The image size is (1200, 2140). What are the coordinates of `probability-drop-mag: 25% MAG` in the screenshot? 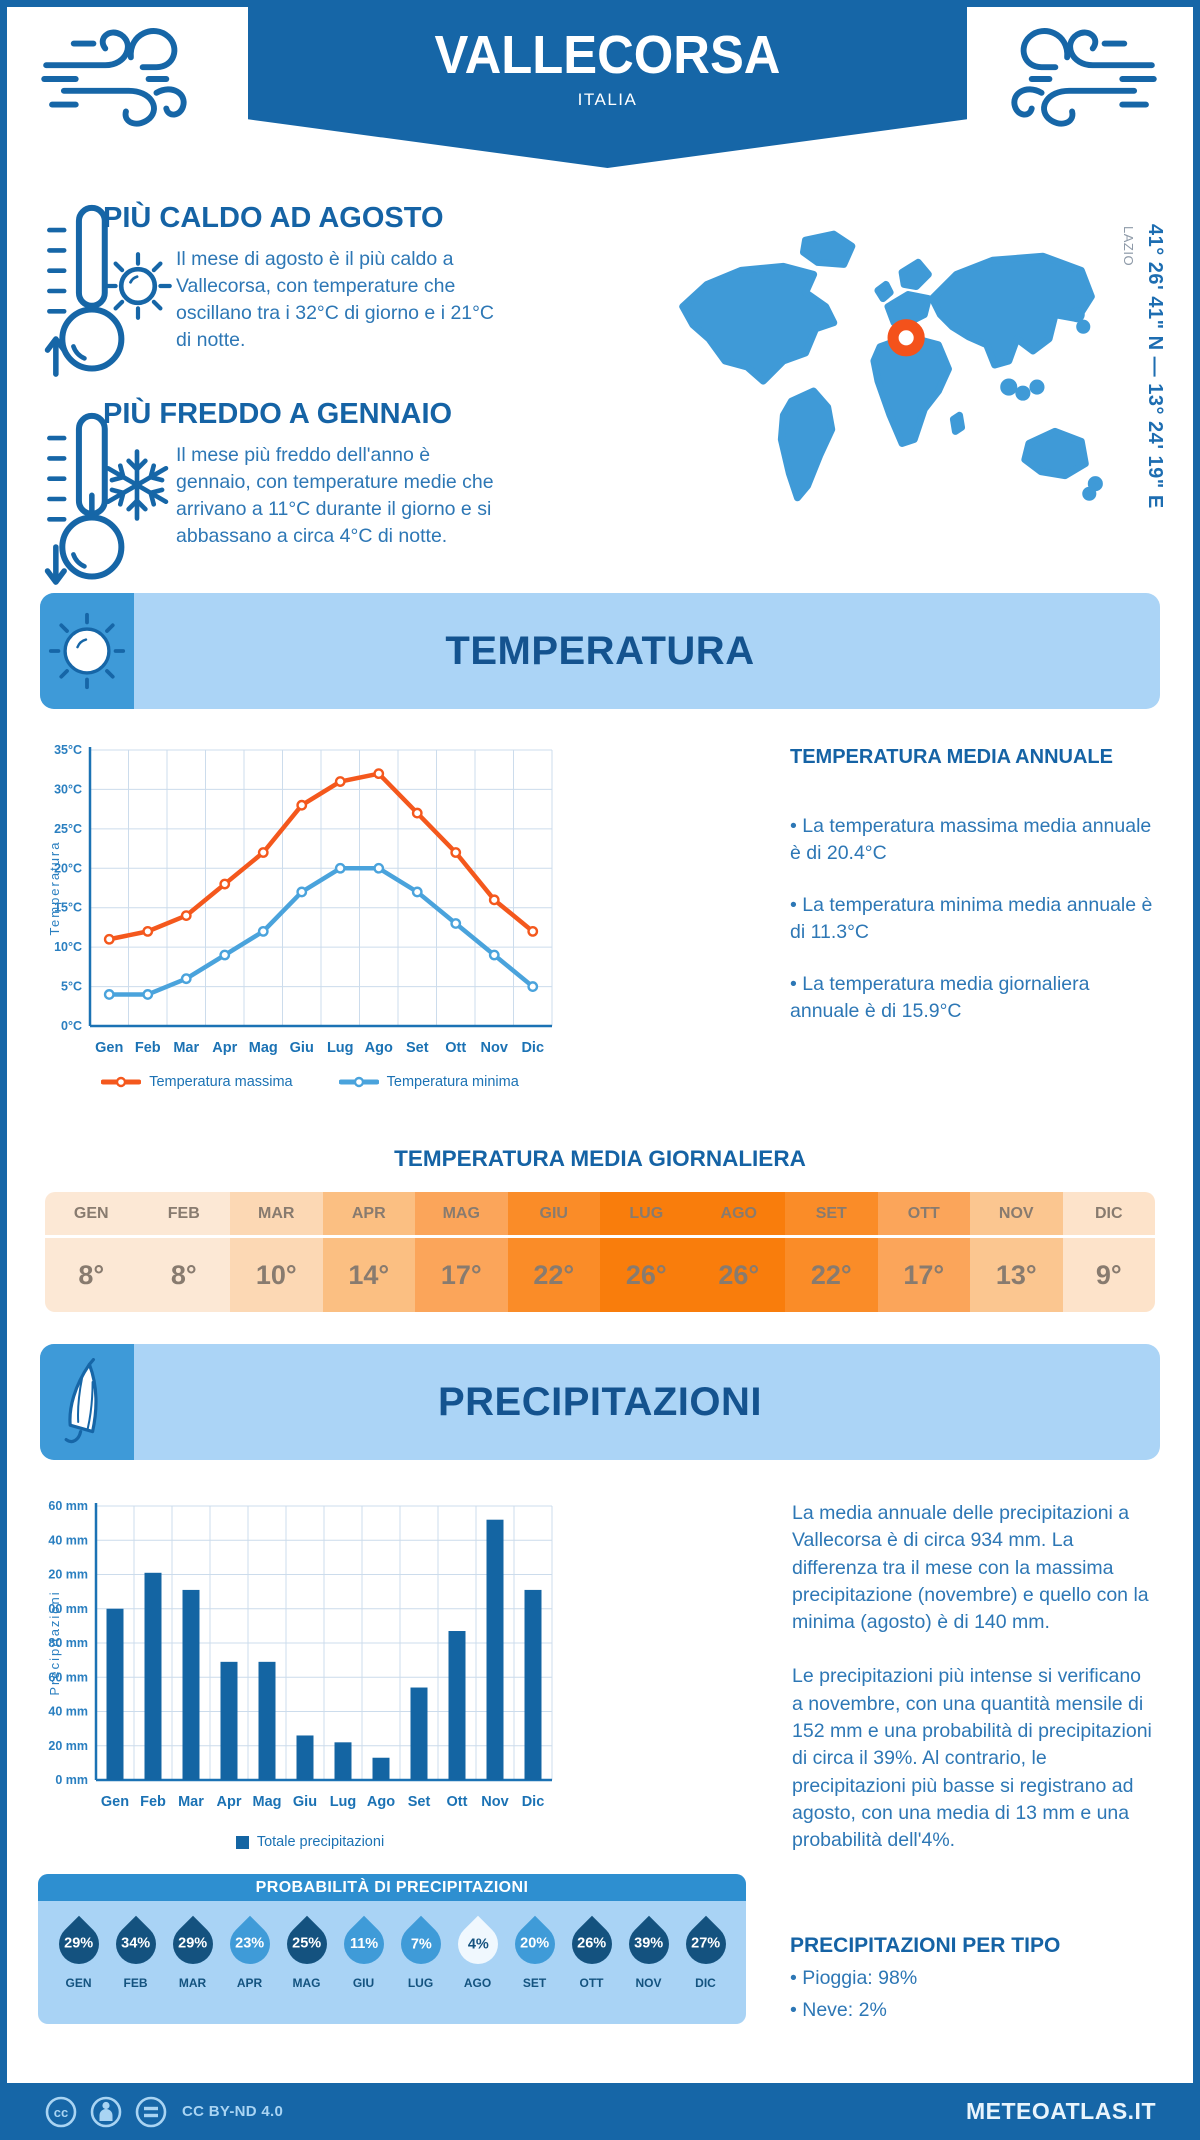 It's located at (306, 1952).